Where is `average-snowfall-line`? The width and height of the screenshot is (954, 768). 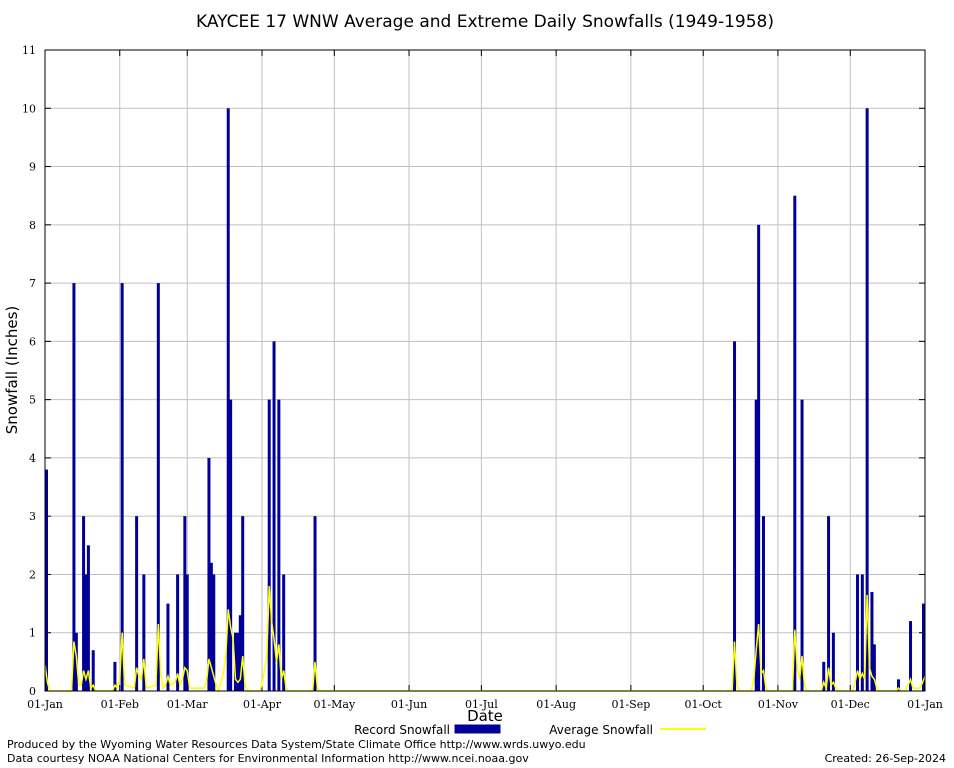
average-snowfall-line is located at coordinates (485, 640).